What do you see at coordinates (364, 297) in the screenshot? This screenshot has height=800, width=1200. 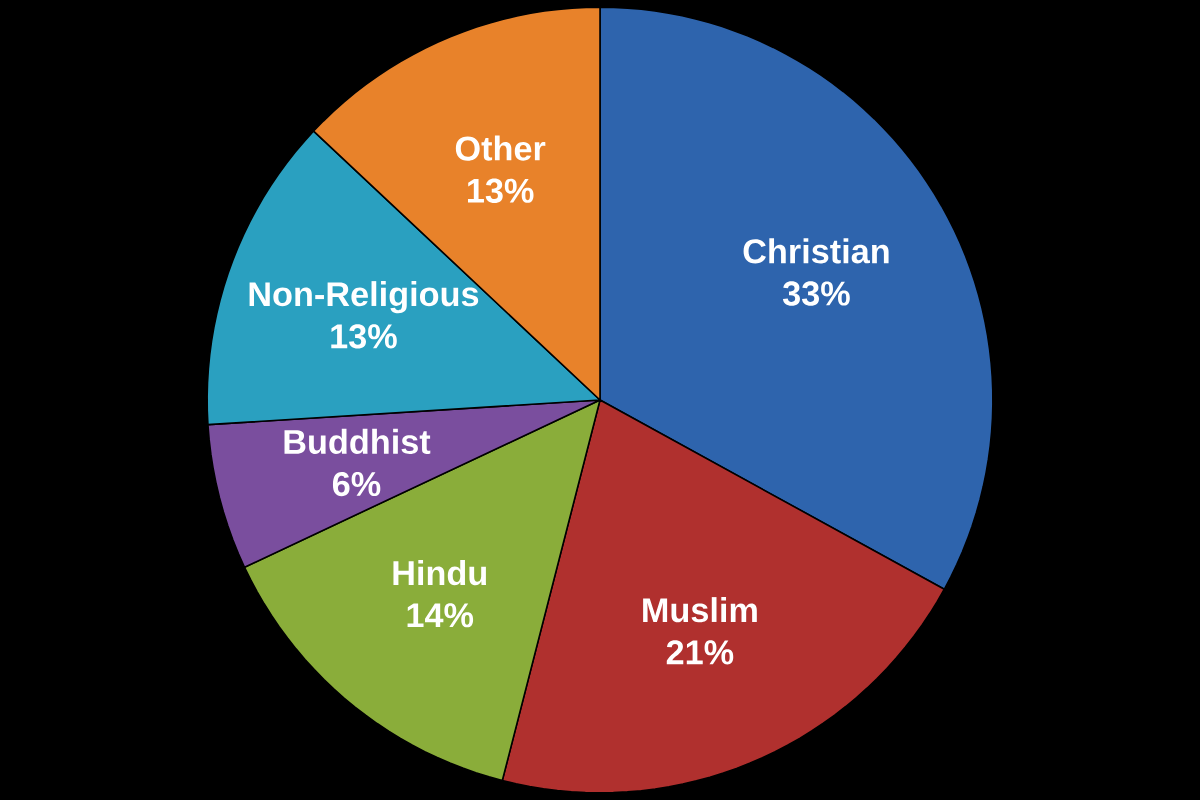 I see `slice-label: Non-Religious` at bounding box center [364, 297].